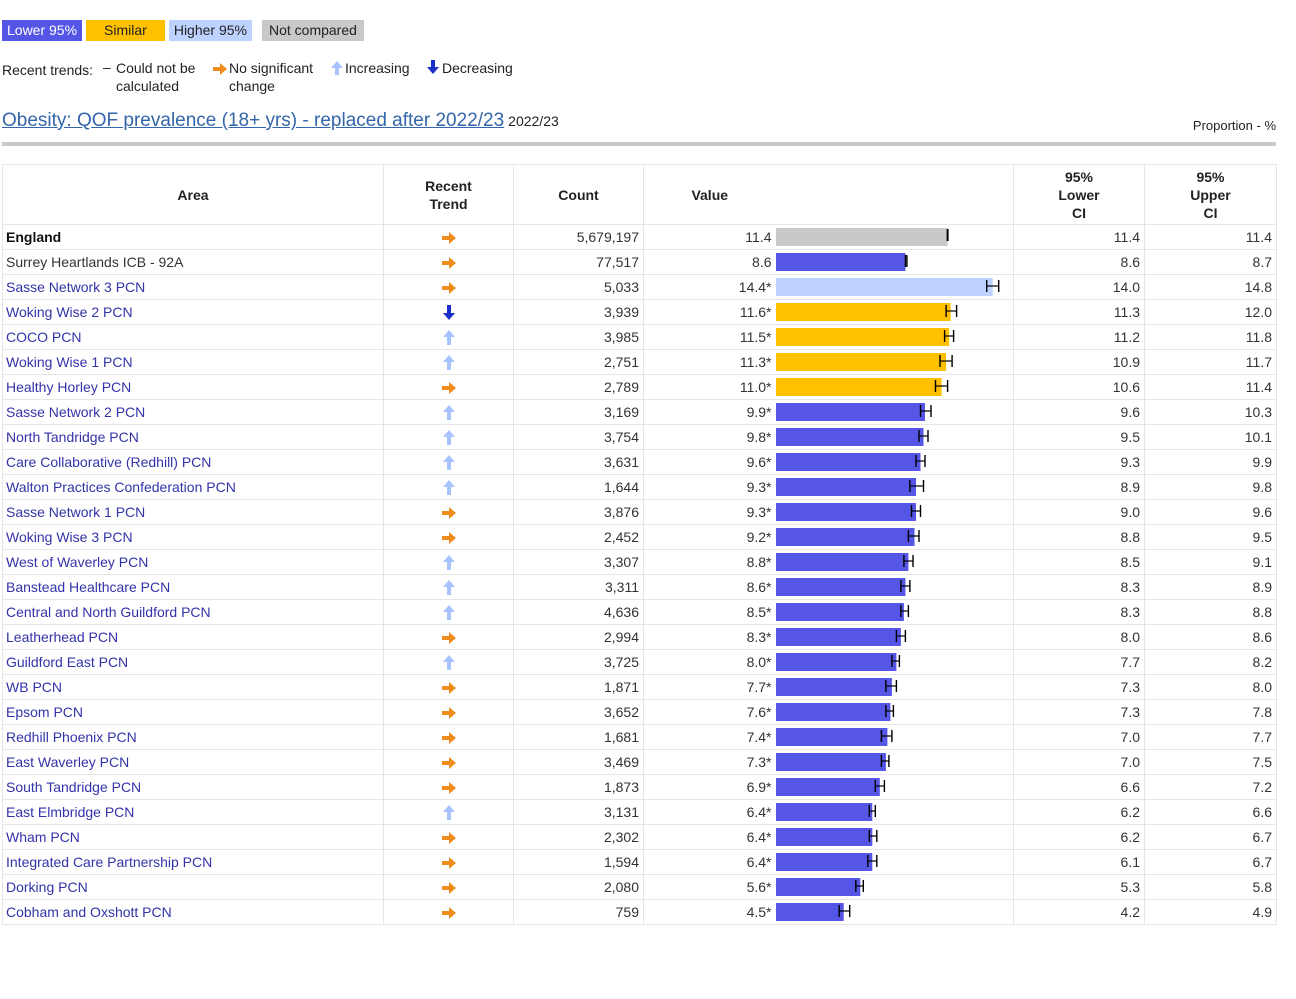 Image resolution: width=1296 pixels, height=999 pixels. What do you see at coordinates (193, 512) in the screenshot?
I see `area-name: Sasse Network 1 PCN` at bounding box center [193, 512].